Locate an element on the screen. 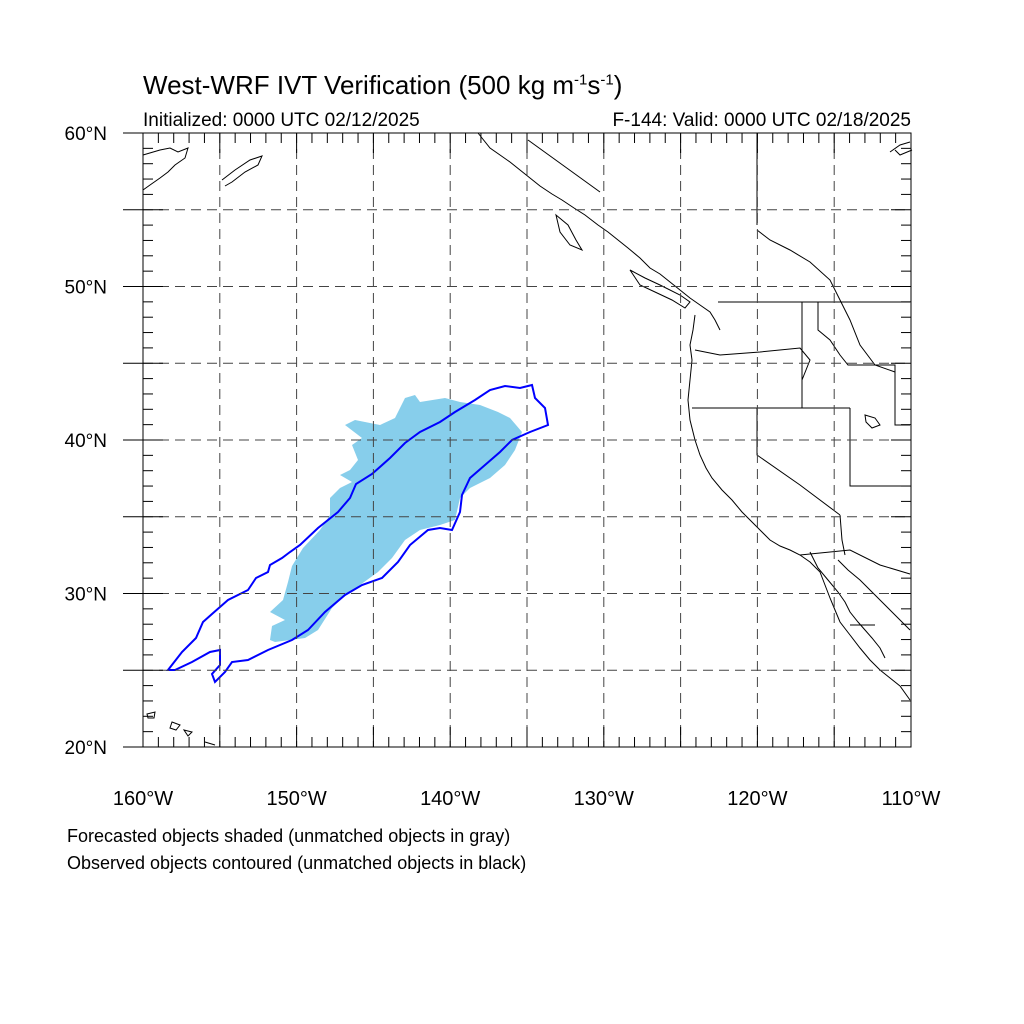 This screenshot has height=1024, width=1024. lon-labels: 160°W 150°W 140°W 130°W 120°W 110°W is located at coordinates (527, 799).